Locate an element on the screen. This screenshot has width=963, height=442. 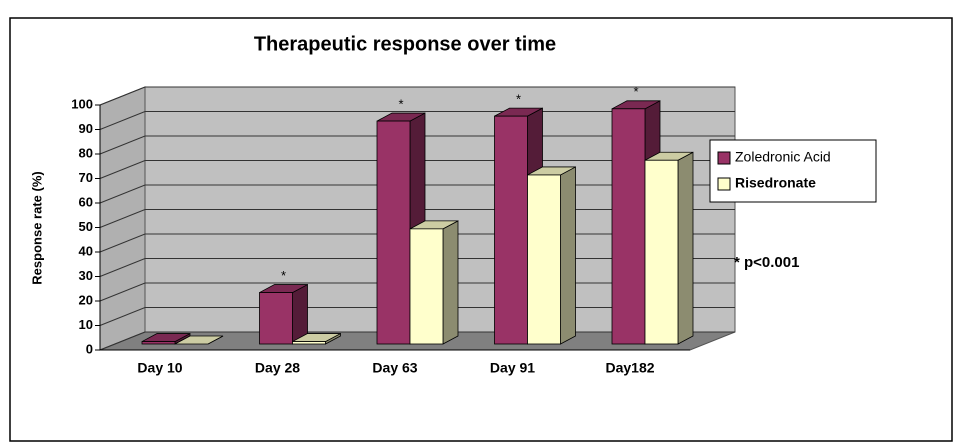
y-tick-label: 100 is located at coordinates (82, 103).